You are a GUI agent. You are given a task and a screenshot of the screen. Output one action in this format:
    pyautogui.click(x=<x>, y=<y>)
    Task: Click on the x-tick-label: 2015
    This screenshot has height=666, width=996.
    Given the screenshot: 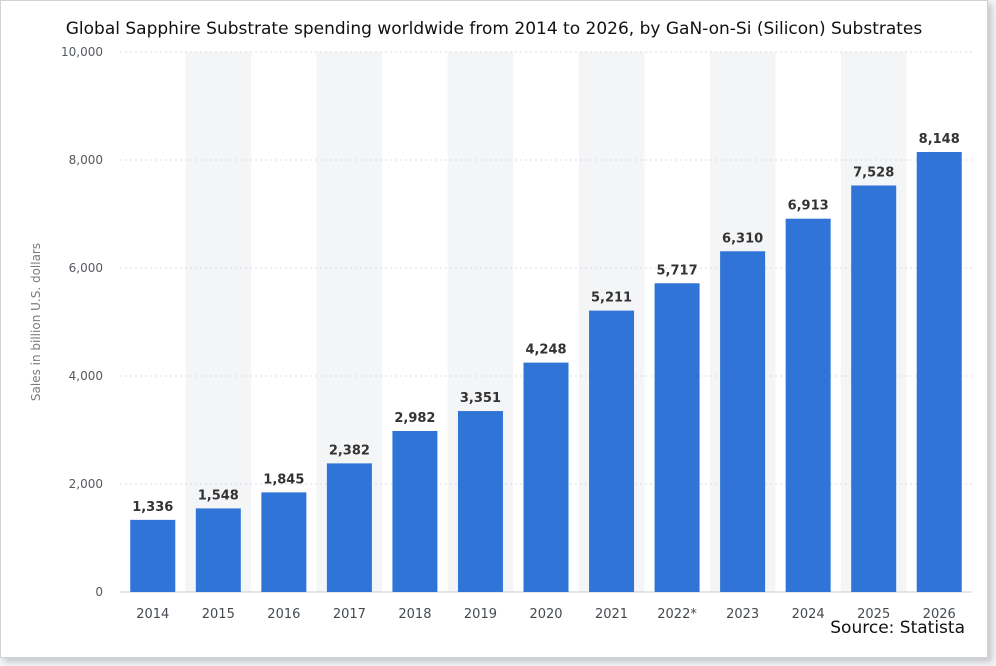 What is the action you would take?
    pyautogui.click(x=218, y=614)
    